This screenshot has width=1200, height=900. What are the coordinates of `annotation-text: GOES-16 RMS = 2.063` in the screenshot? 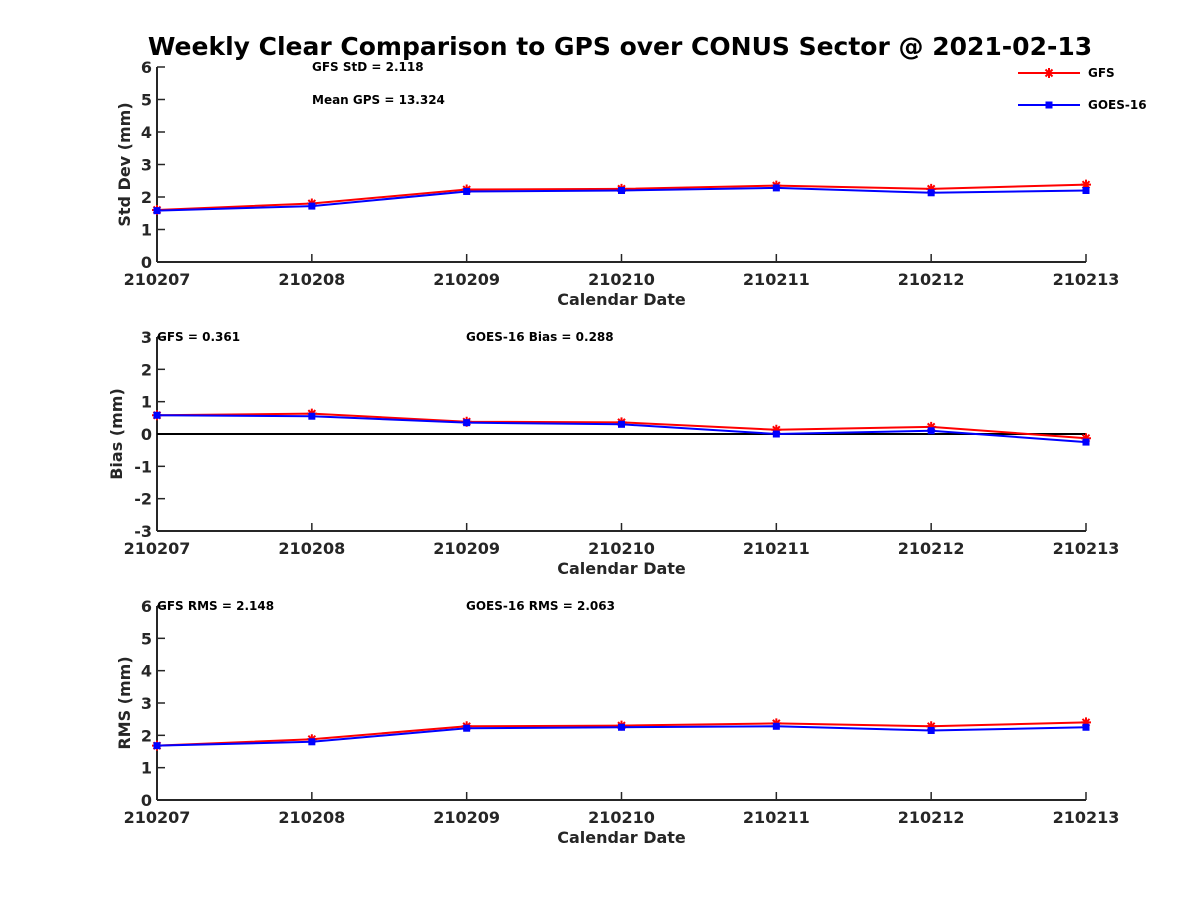 It's located at (540, 606).